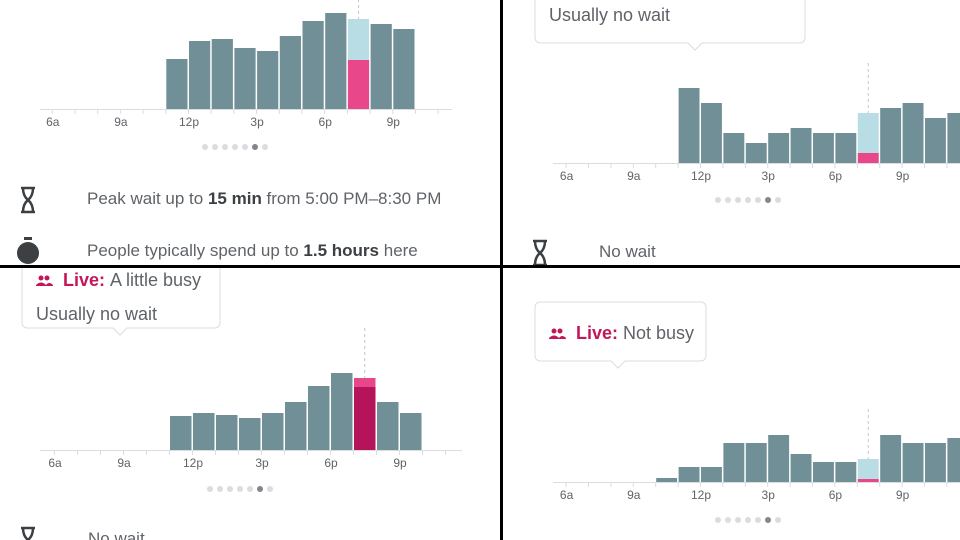 The image size is (960, 540). What do you see at coordinates (868, 158) in the screenshot?
I see `bar-live` at bounding box center [868, 158].